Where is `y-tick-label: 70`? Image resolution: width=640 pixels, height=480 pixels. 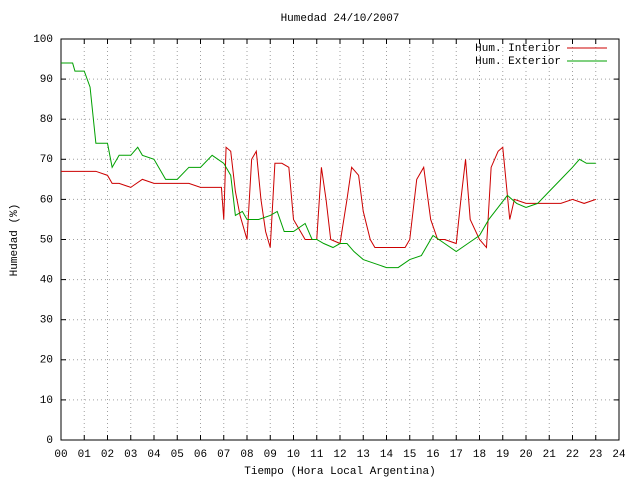 y-tick-label: 70 is located at coordinates (46, 160).